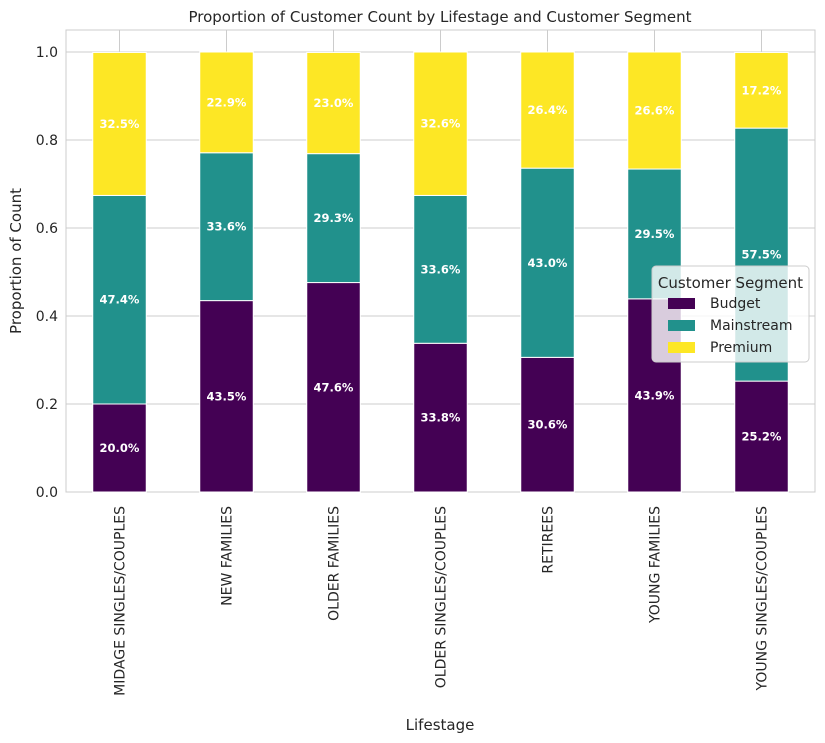 The height and width of the screenshot is (743, 825). I want to click on y-tick-label: 0.2, so click(47, 405).